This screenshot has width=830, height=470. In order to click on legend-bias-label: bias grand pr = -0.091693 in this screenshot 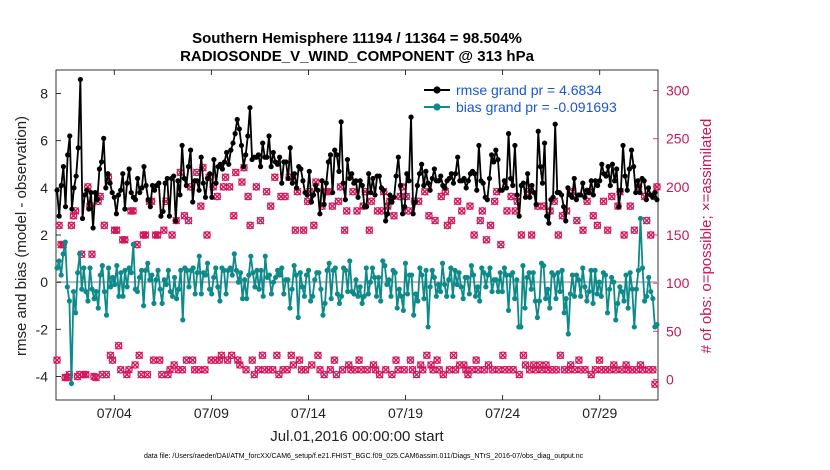, I will do `click(536, 107)`.